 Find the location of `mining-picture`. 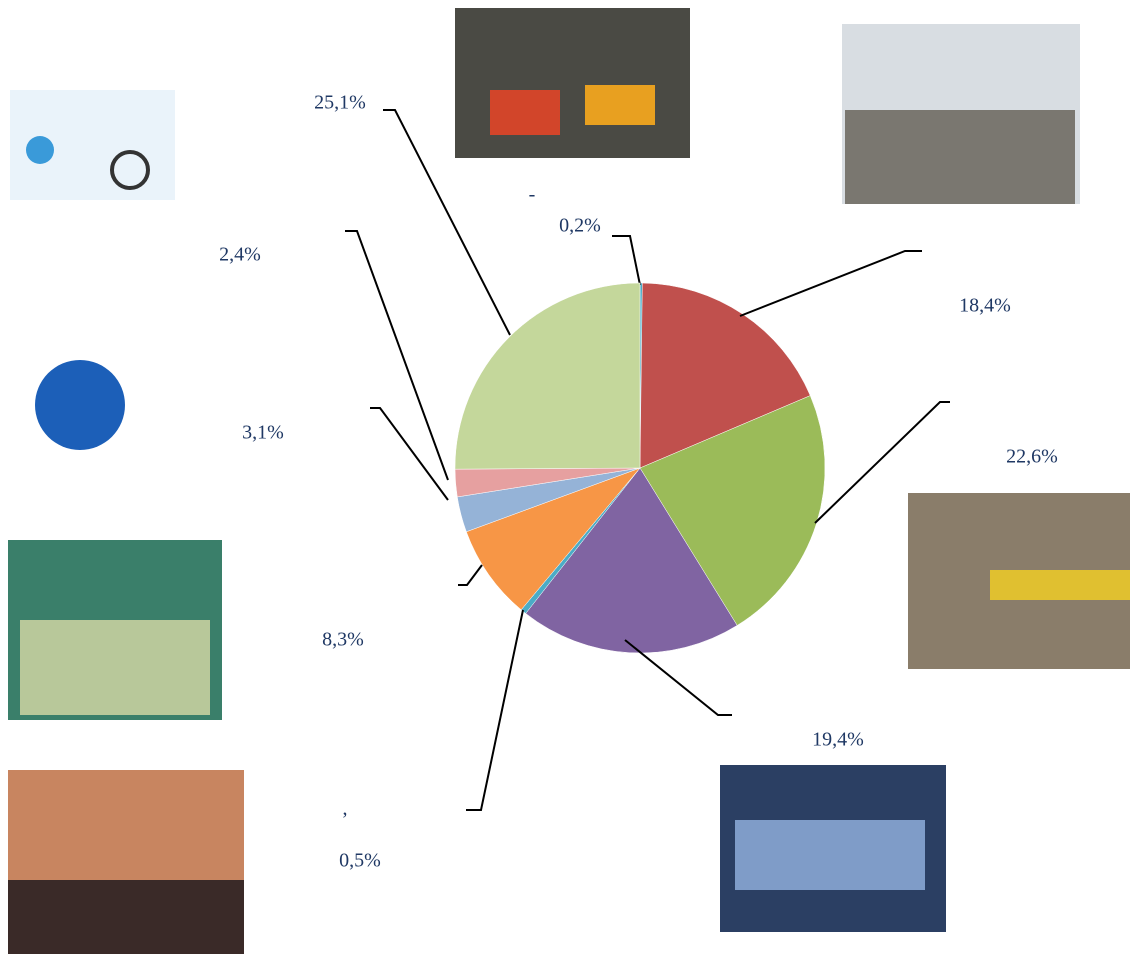

mining-picture is located at coordinates (572, 83).